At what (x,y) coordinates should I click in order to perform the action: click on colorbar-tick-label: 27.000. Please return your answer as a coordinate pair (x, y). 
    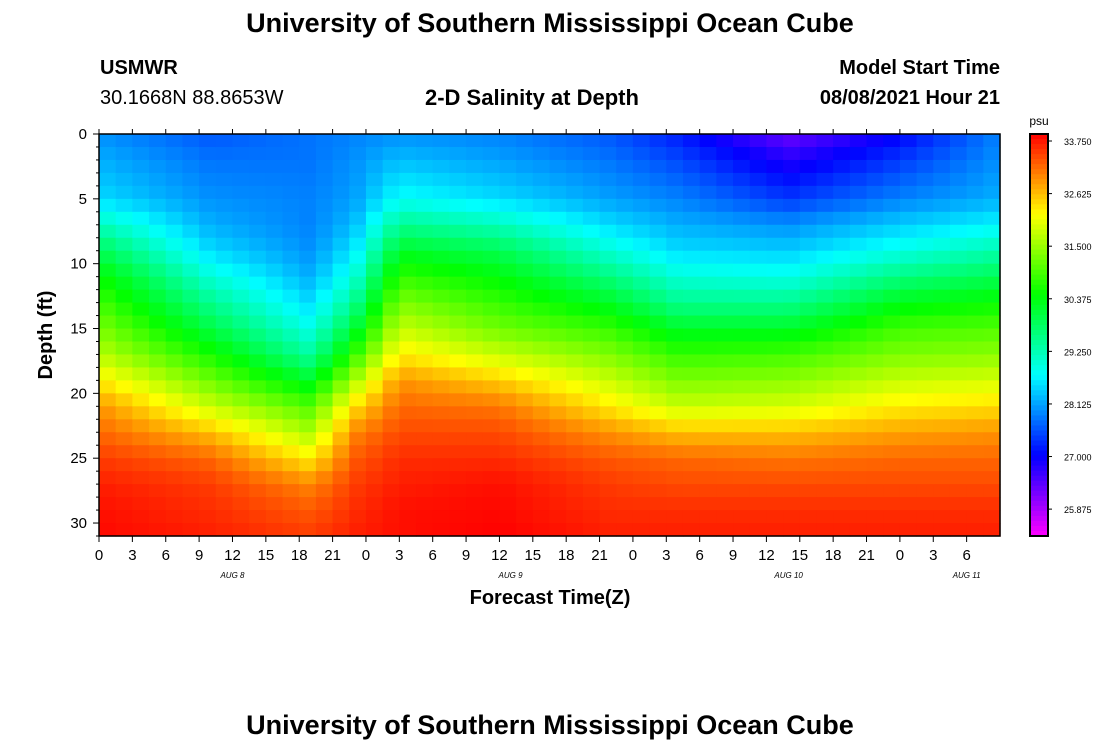
    Looking at the image, I should click on (1078, 458).